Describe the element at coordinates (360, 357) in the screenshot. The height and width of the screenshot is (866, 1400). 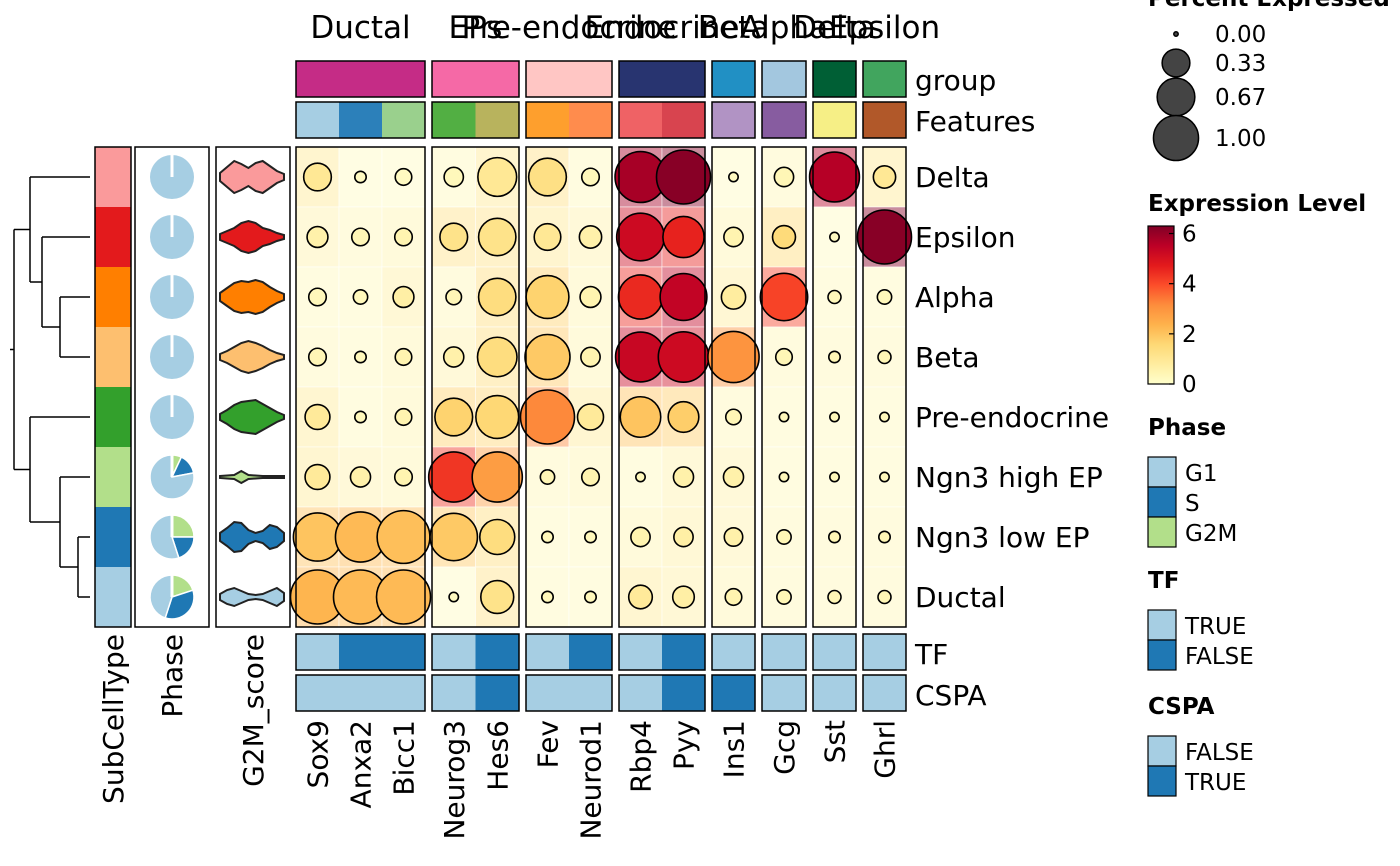
I see `dot-beta-anxa2` at that location.